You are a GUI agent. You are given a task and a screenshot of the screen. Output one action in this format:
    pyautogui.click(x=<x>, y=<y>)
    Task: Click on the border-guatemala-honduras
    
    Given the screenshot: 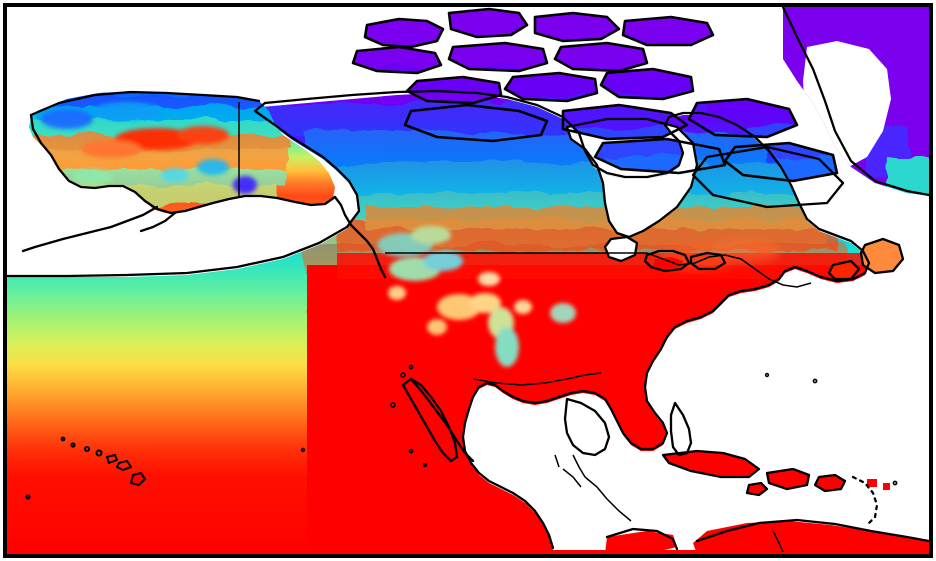 What is the action you would take?
    pyautogui.click(x=572, y=478)
    